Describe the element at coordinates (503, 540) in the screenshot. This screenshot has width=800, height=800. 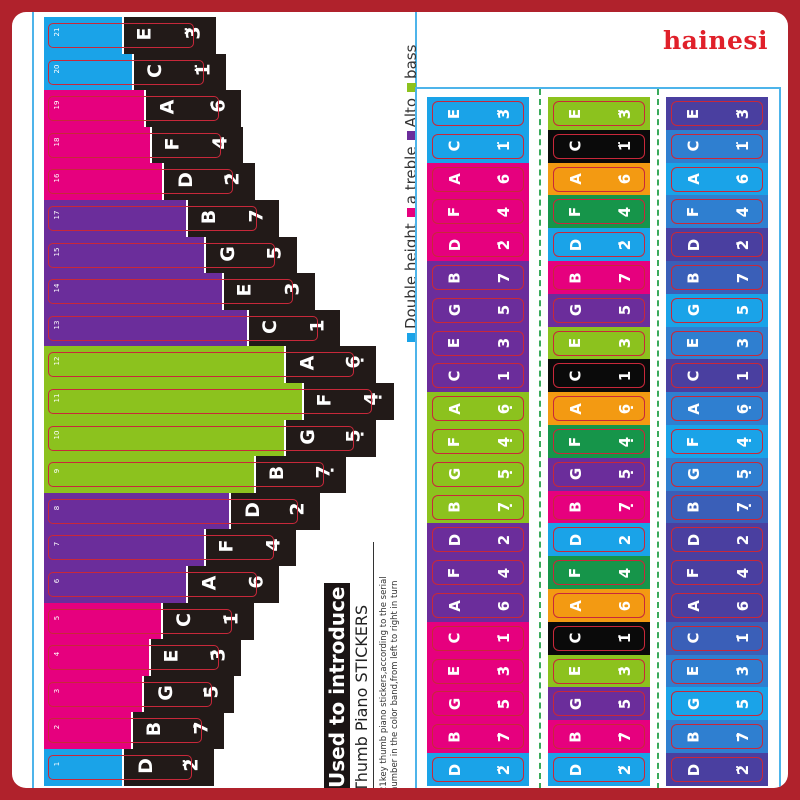
I see `sticker-number: 2` at that location.